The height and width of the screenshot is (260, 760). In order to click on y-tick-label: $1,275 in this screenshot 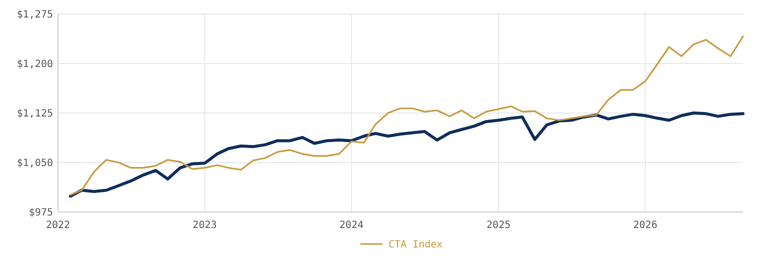, I will do `click(34, 15)`.